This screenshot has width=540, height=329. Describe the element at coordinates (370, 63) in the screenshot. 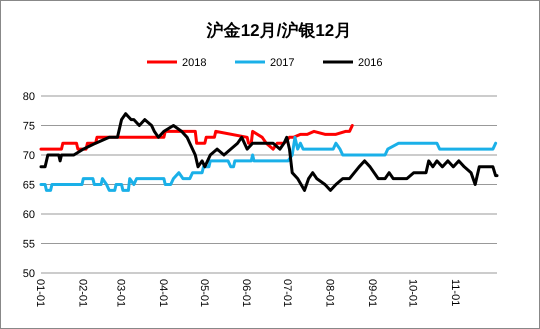

I see `legend-label: 2016` at that location.